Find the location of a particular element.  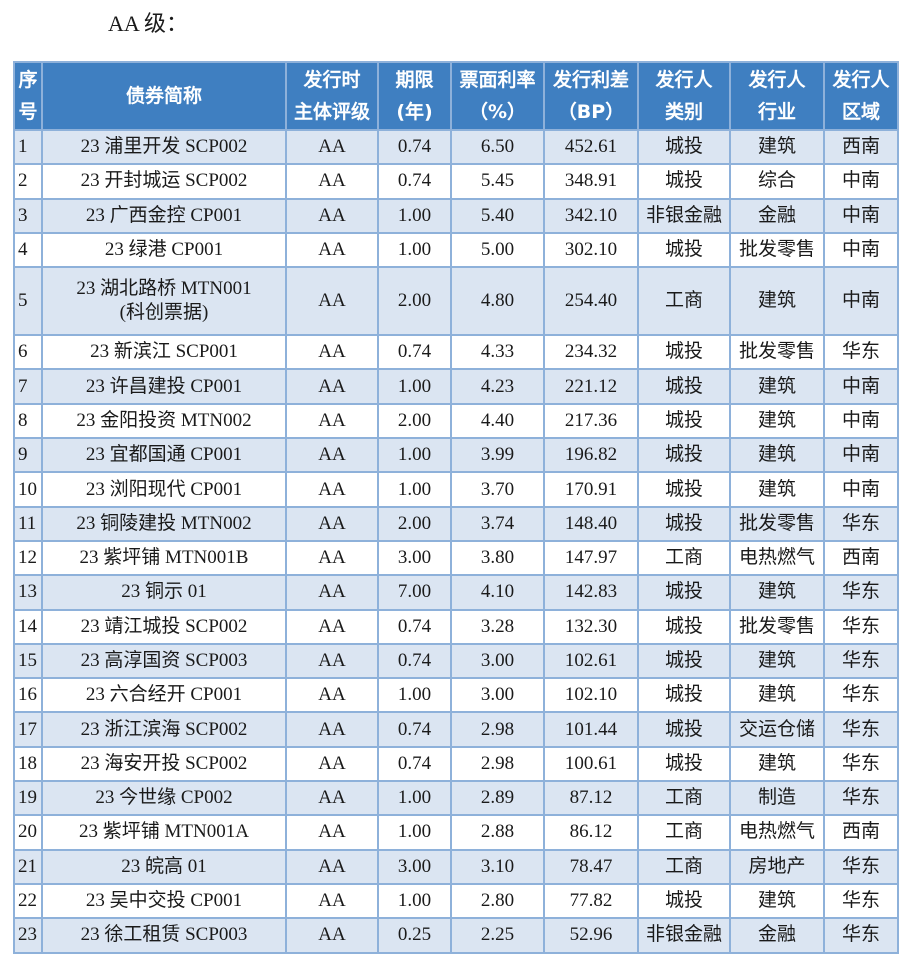

cell-index-text: 11 is located at coordinates (27, 523).